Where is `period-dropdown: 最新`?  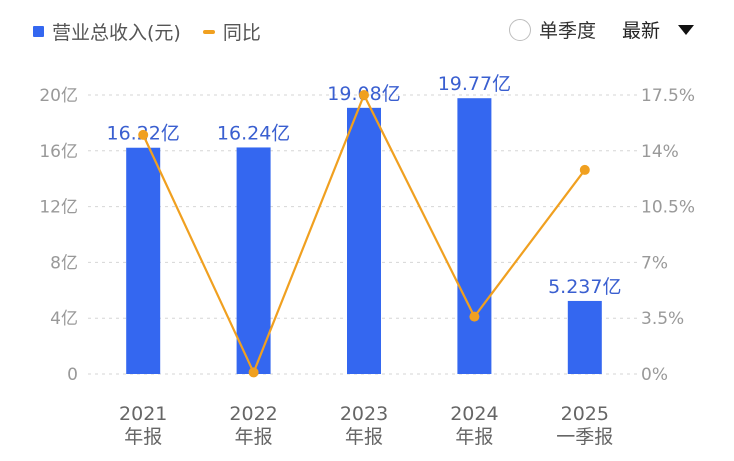
period-dropdown: 最新 is located at coordinates (658, 29).